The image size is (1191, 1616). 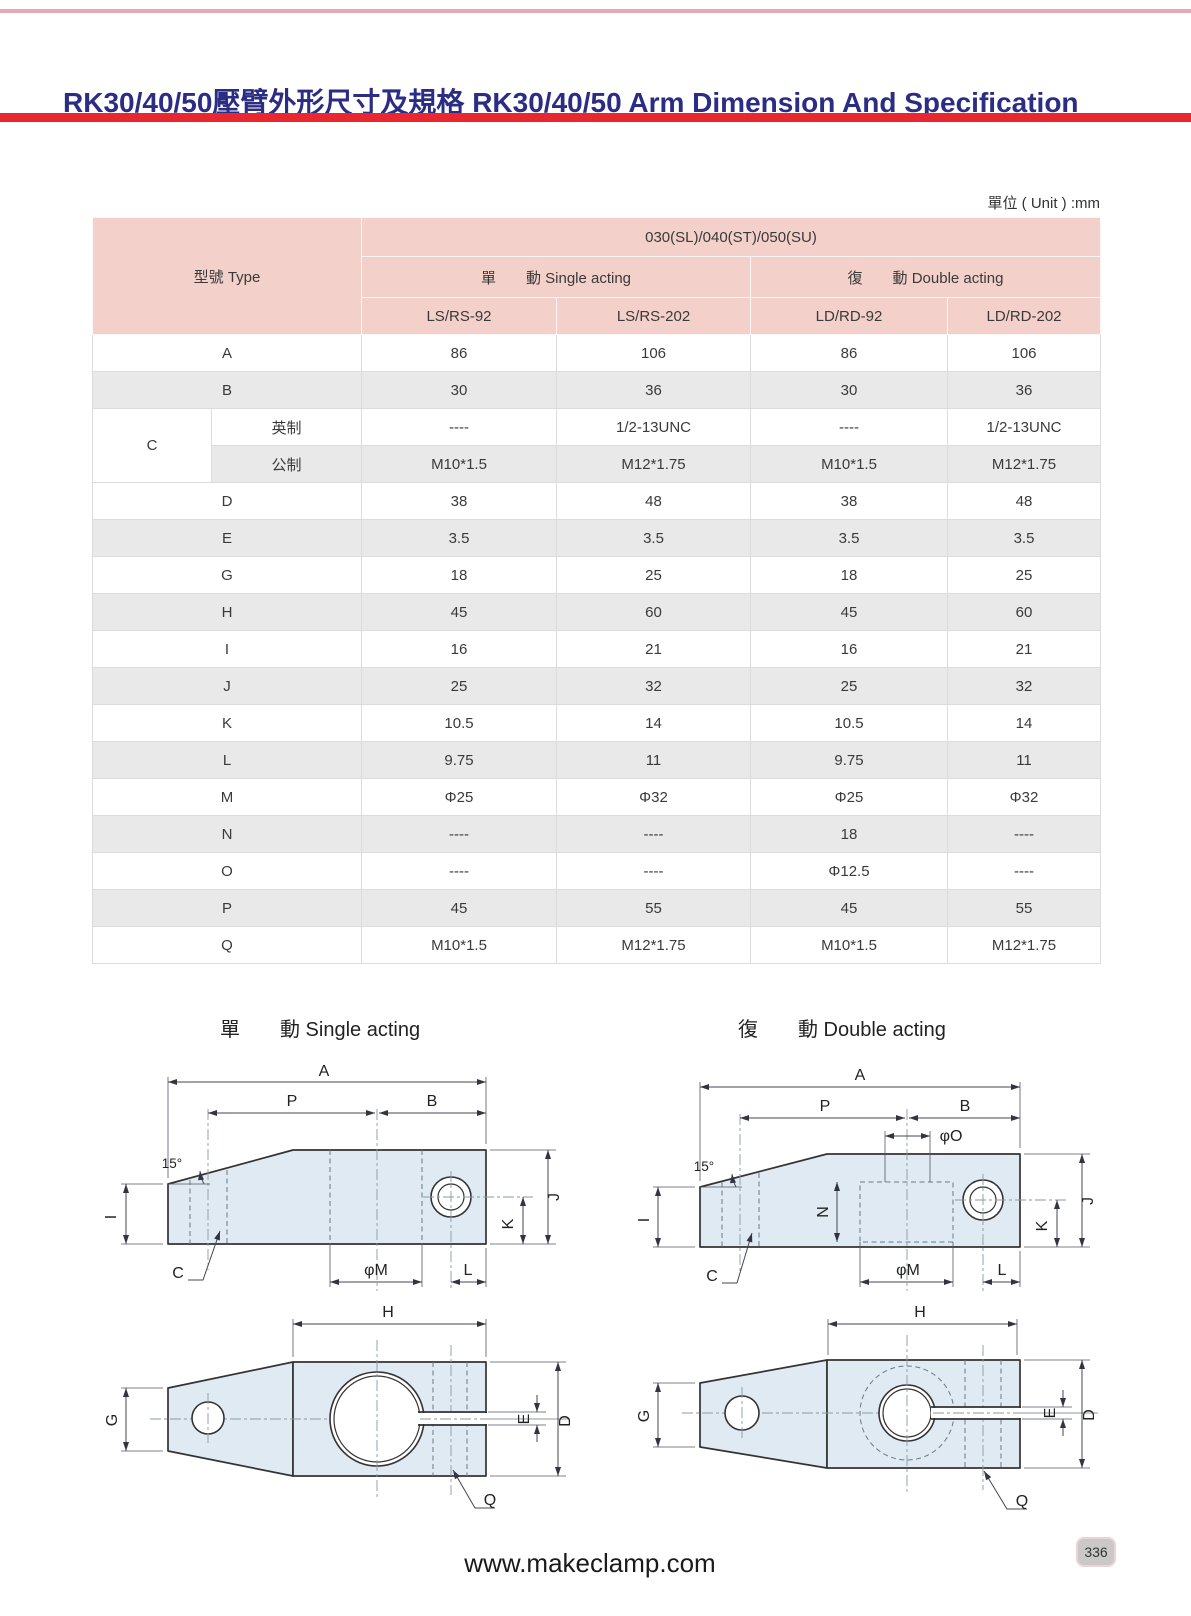 What do you see at coordinates (227, 834) in the screenshot?
I see `row-label: N` at bounding box center [227, 834].